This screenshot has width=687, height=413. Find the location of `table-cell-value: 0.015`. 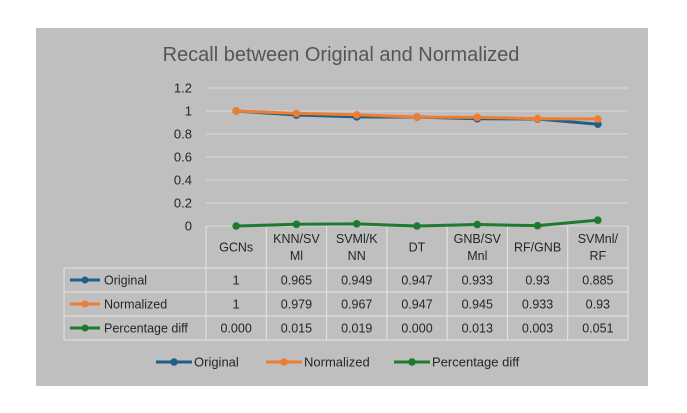

table-cell-value: 0.015 is located at coordinates (296, 329).